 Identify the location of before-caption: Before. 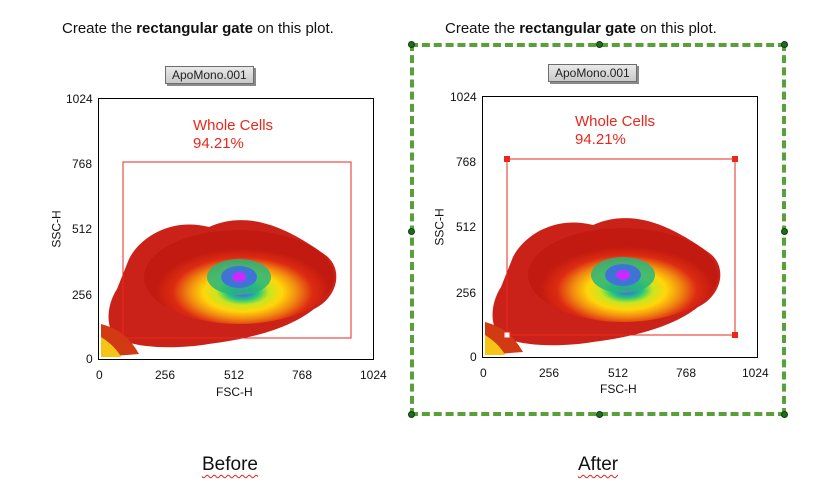
(230, 464).